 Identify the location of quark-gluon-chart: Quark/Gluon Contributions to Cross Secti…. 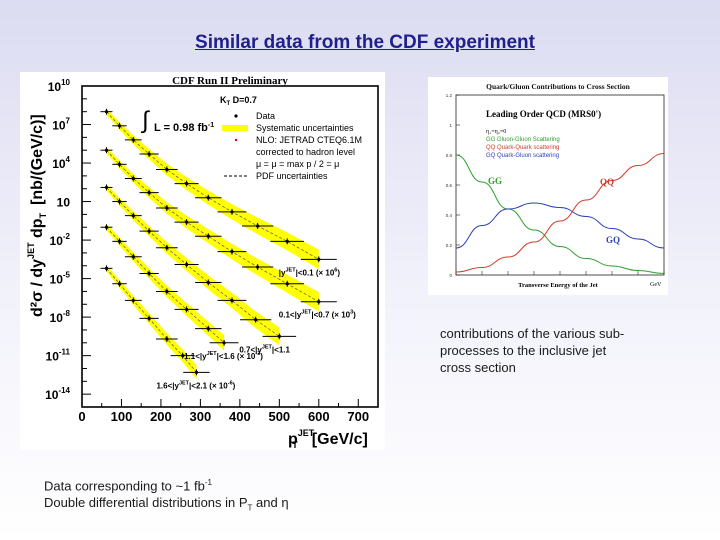
(555, 185).